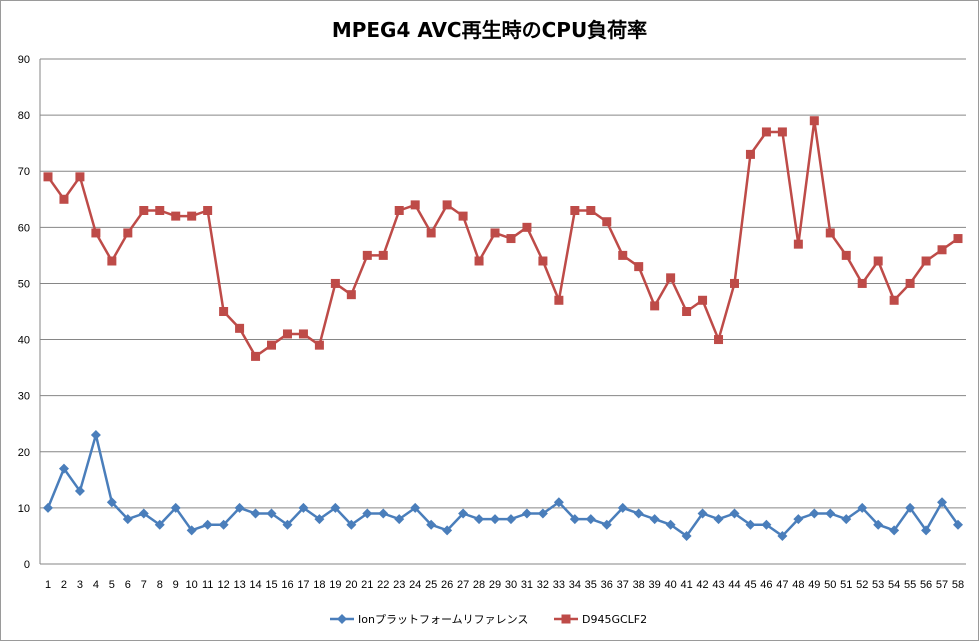  I want to click on y-tick-label: 20, so click(24, 453).